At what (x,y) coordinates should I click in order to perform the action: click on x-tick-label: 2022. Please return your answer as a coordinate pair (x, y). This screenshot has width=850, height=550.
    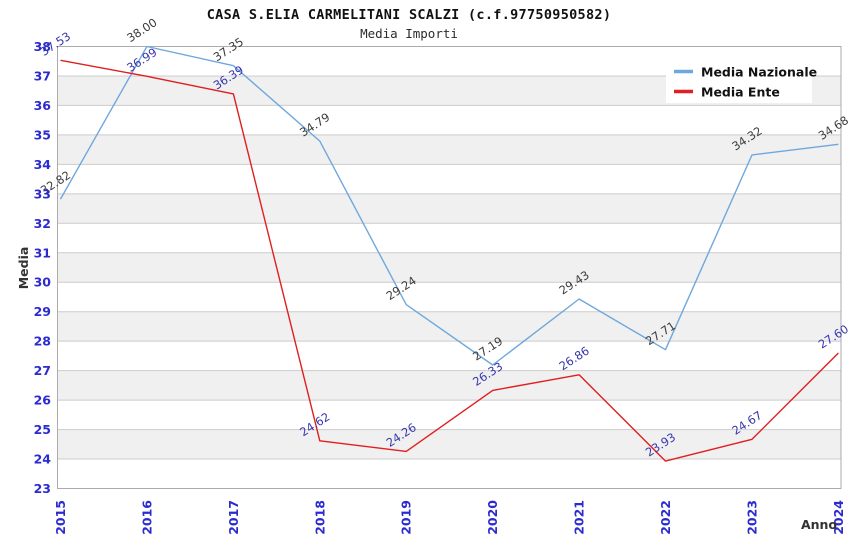
    Looking at the image, I should click on (665, 517).